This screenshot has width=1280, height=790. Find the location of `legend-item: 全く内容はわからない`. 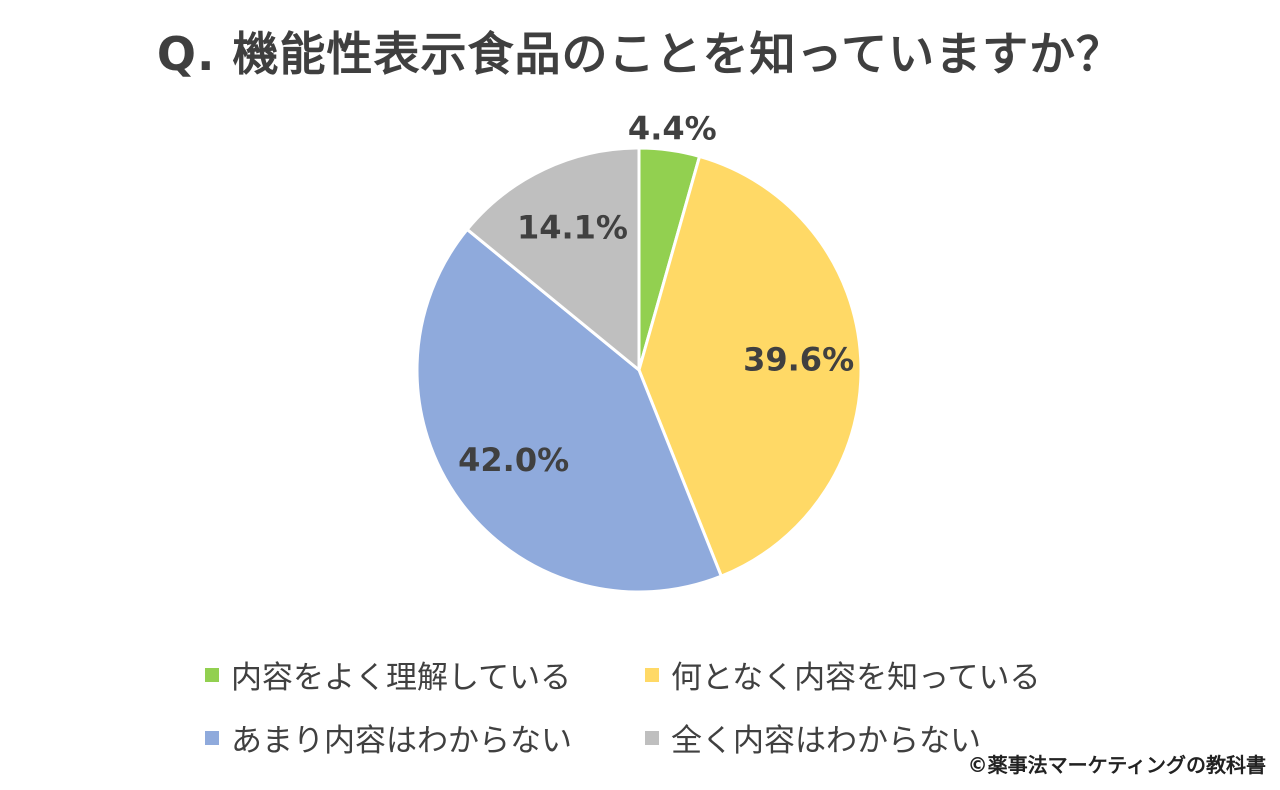

legend-item: 全く内容はわからない is located at coordinates (865, 737).